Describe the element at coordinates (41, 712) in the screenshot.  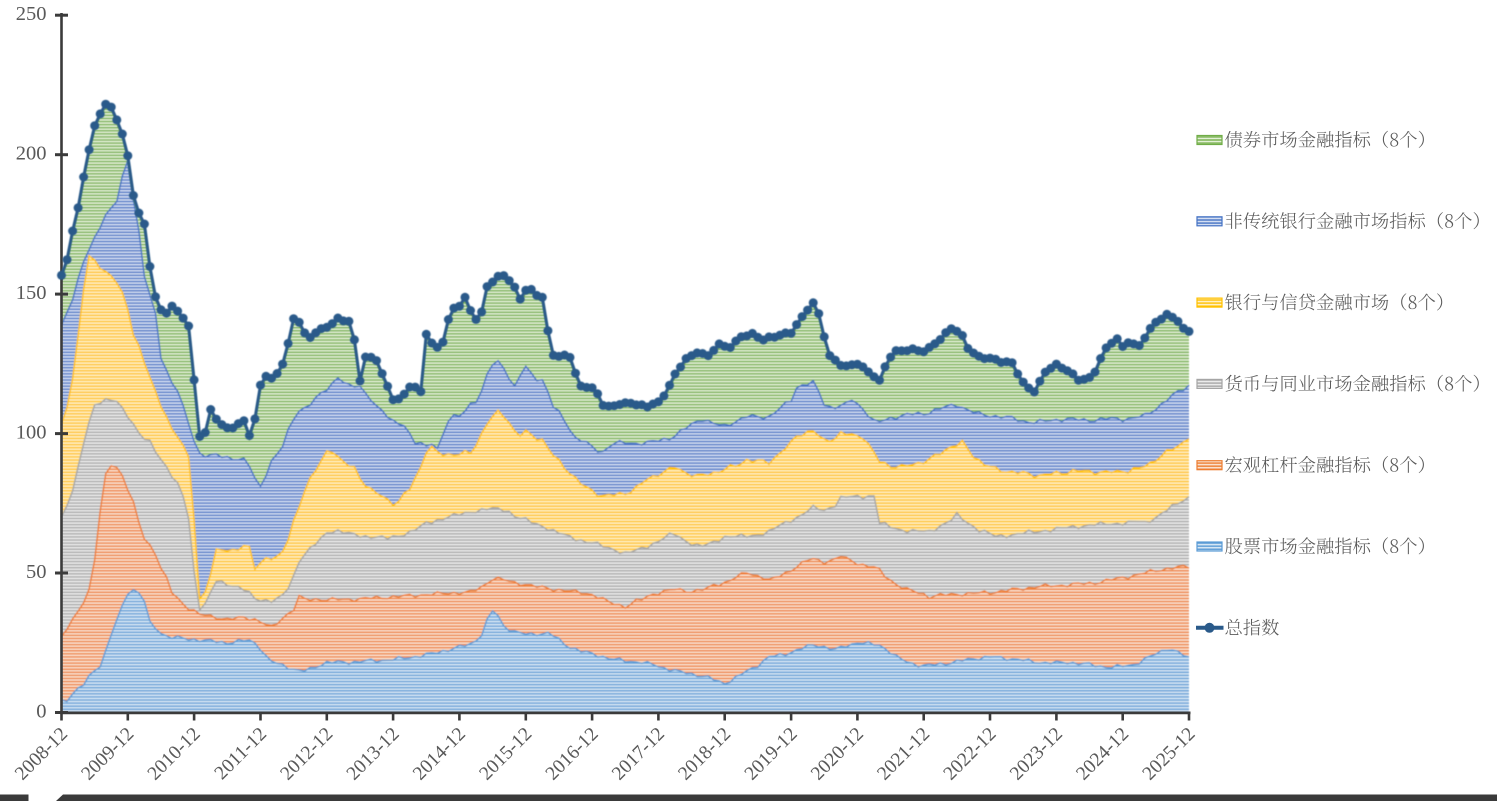
I see `svg-text: 0` at that location.